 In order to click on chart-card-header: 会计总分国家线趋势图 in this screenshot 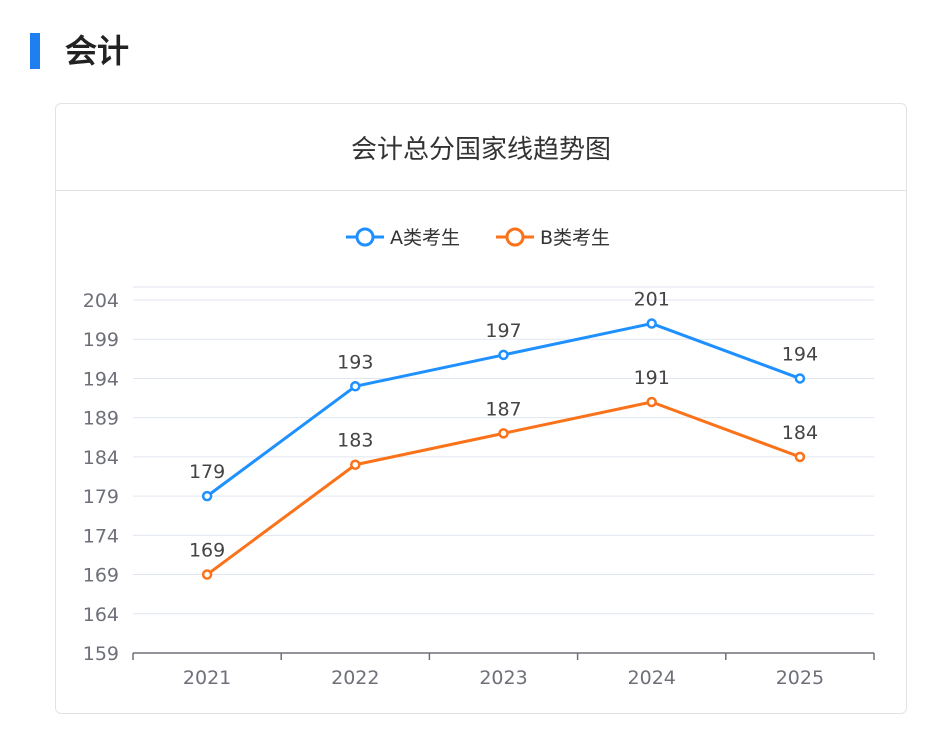, I will do `click(481, 147)`.